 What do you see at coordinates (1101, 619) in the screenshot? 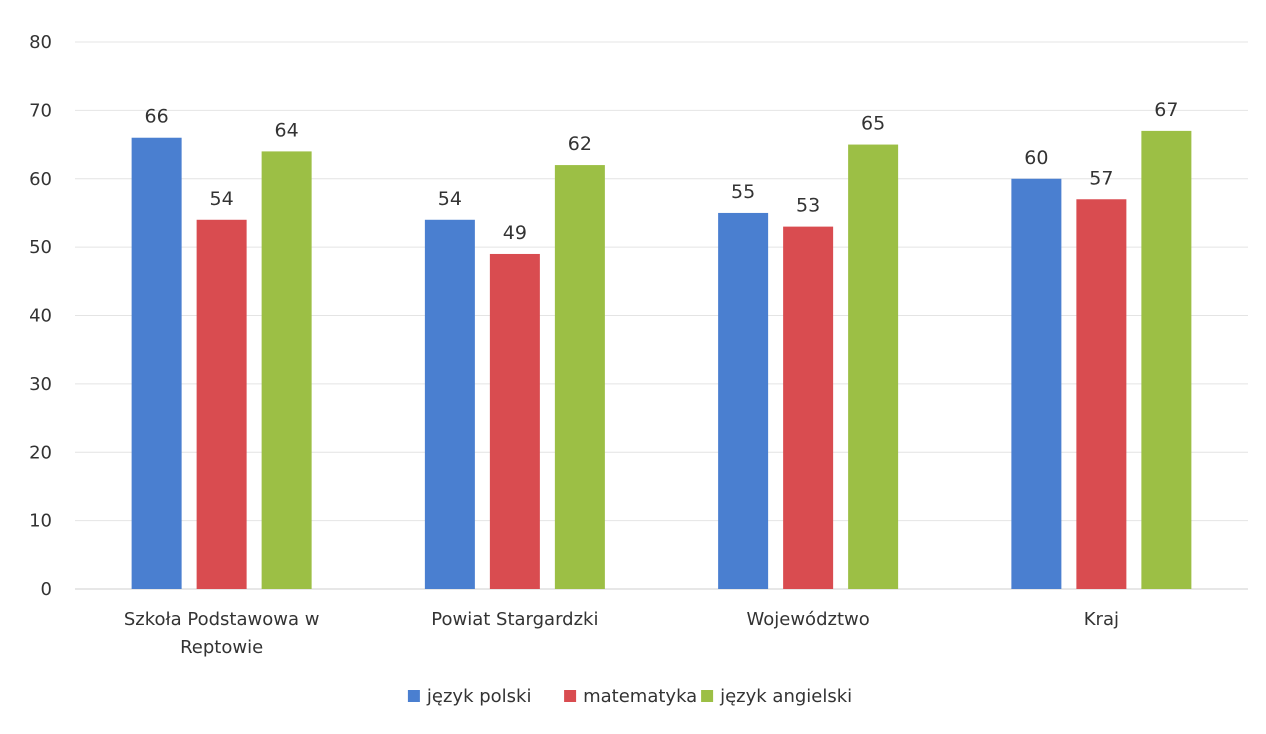
I see `x-category-label: Kraj` at bounding box center [1101, 619].